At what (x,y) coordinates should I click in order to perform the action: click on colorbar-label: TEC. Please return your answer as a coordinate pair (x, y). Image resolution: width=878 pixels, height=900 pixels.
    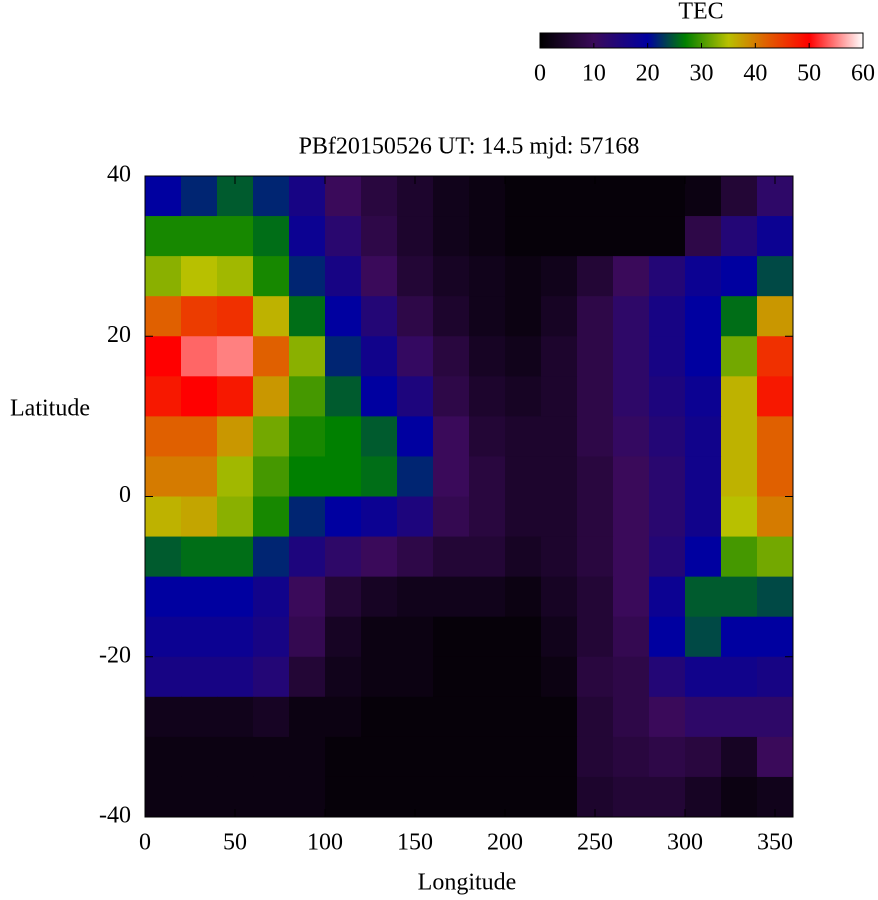
    Looking at the image, I should click on (700, 12).